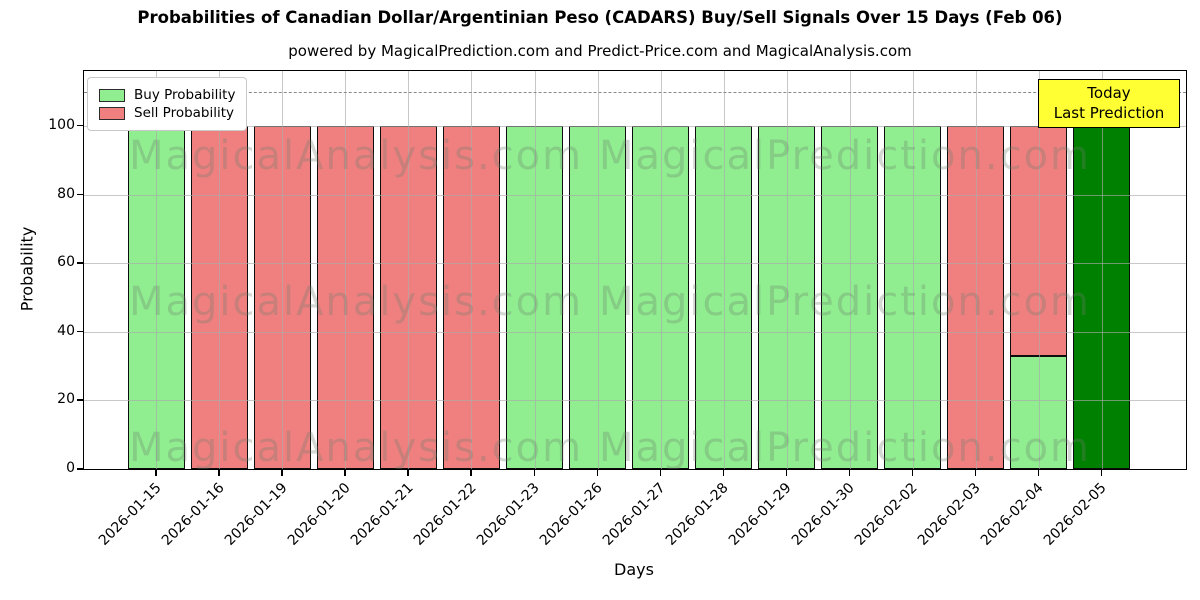  I want to click on x-tick-label-text: 2026-01-22, so click(445, 514).